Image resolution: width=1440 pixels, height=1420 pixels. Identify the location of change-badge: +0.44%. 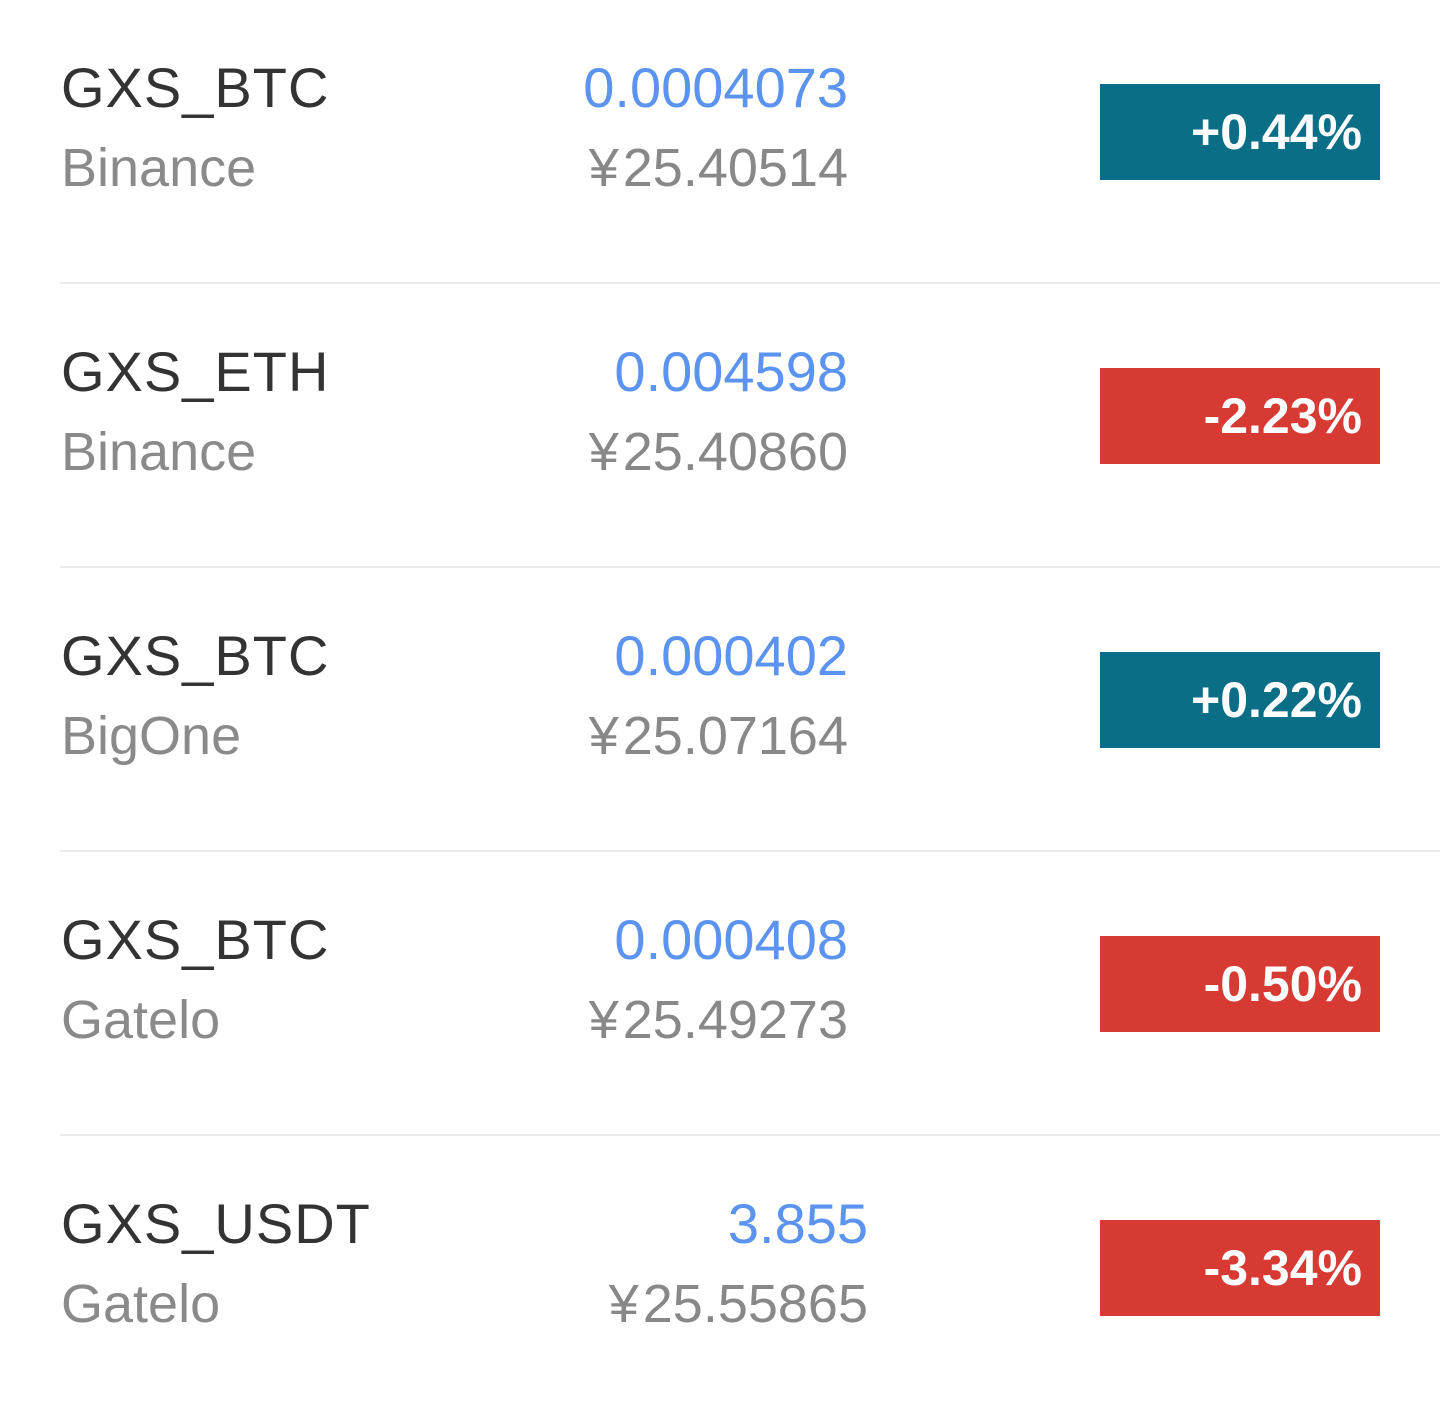
(1240, 132).